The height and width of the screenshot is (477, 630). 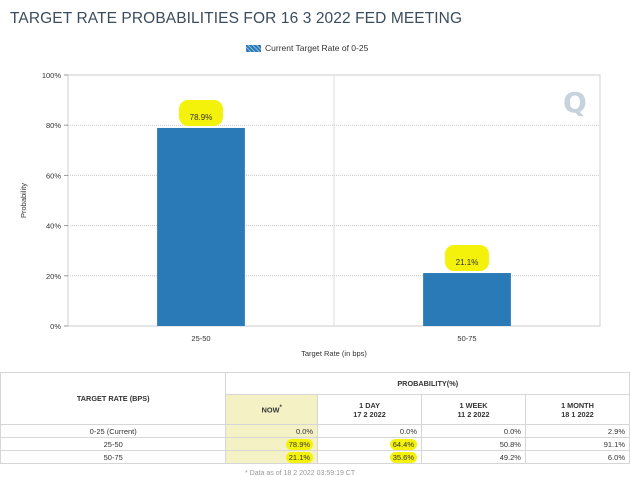 I want to click on y-axis-label: Probability, so click(x=23, y=200).